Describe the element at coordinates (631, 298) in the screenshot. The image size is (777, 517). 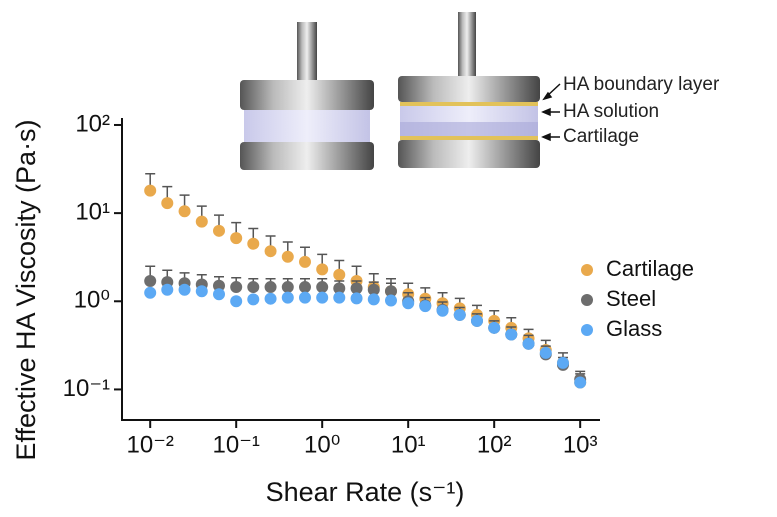
I see `legend-label: Steel` at that location.